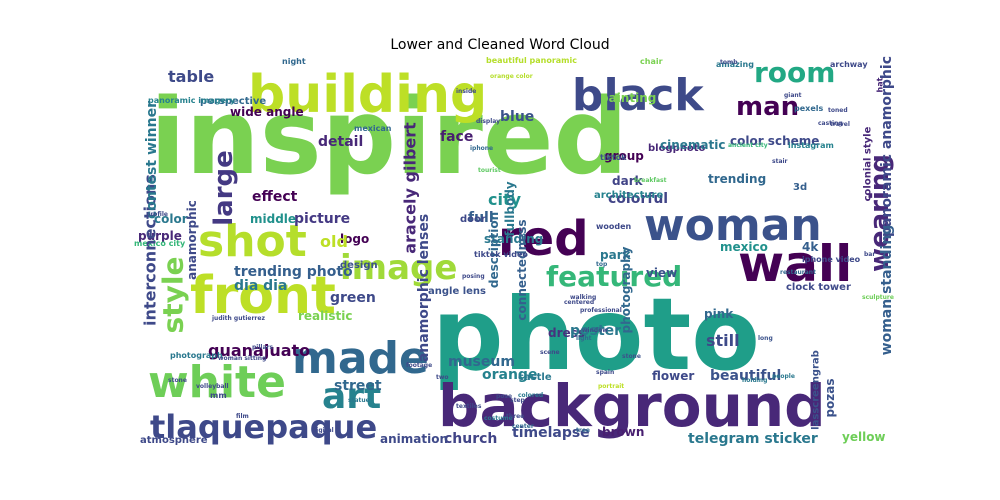 Image resolution: width=1000 pixels, height=500 pixels. Describe the element at coordinates (353, 298) in the screenshot. I see `cloud-word-56: green` at that location.